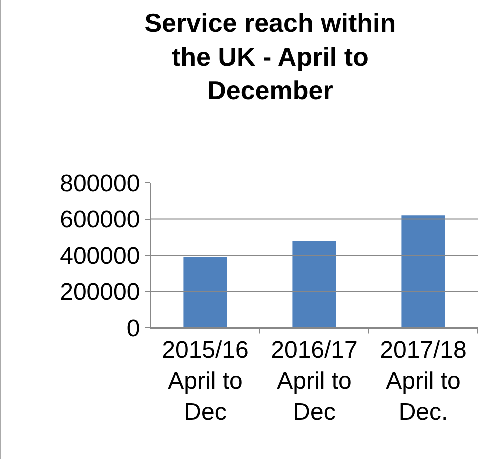 Image resolution: width=499 pixels, height=459 pixels. I want to click on y-tick-label: 600000, so click(100, 220).